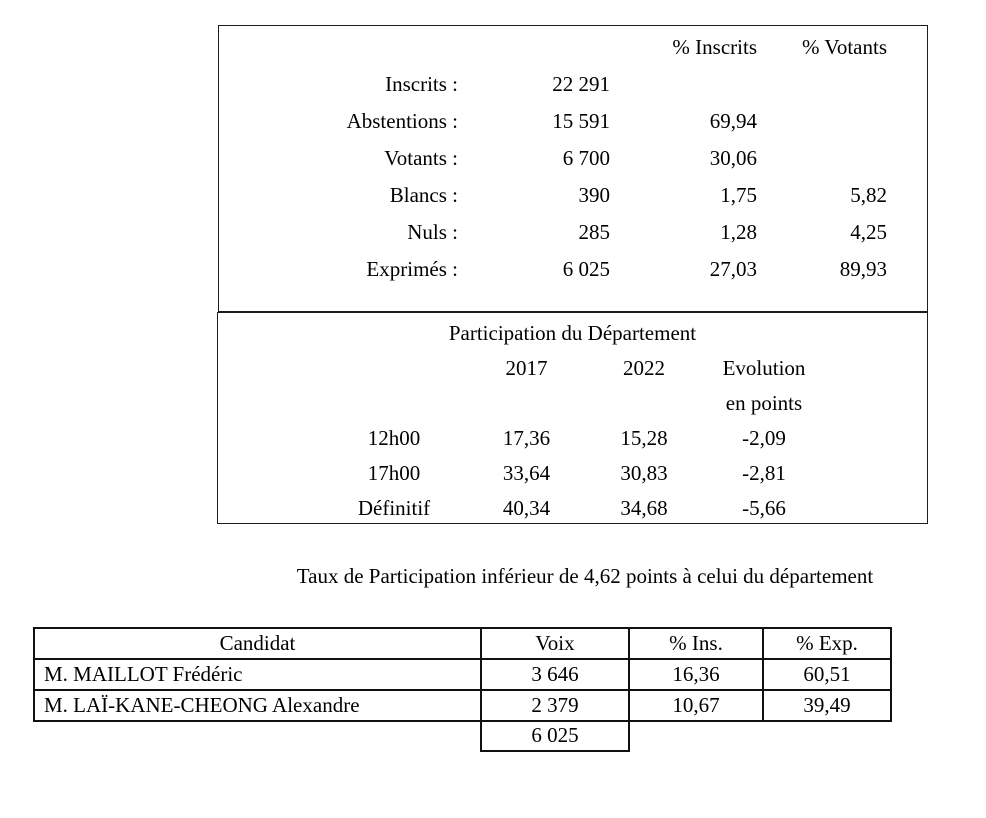 The height and width of the screenshot is (818, 986). I want to click on summary-header-pct-votants: % Votants, so click(844, 47).